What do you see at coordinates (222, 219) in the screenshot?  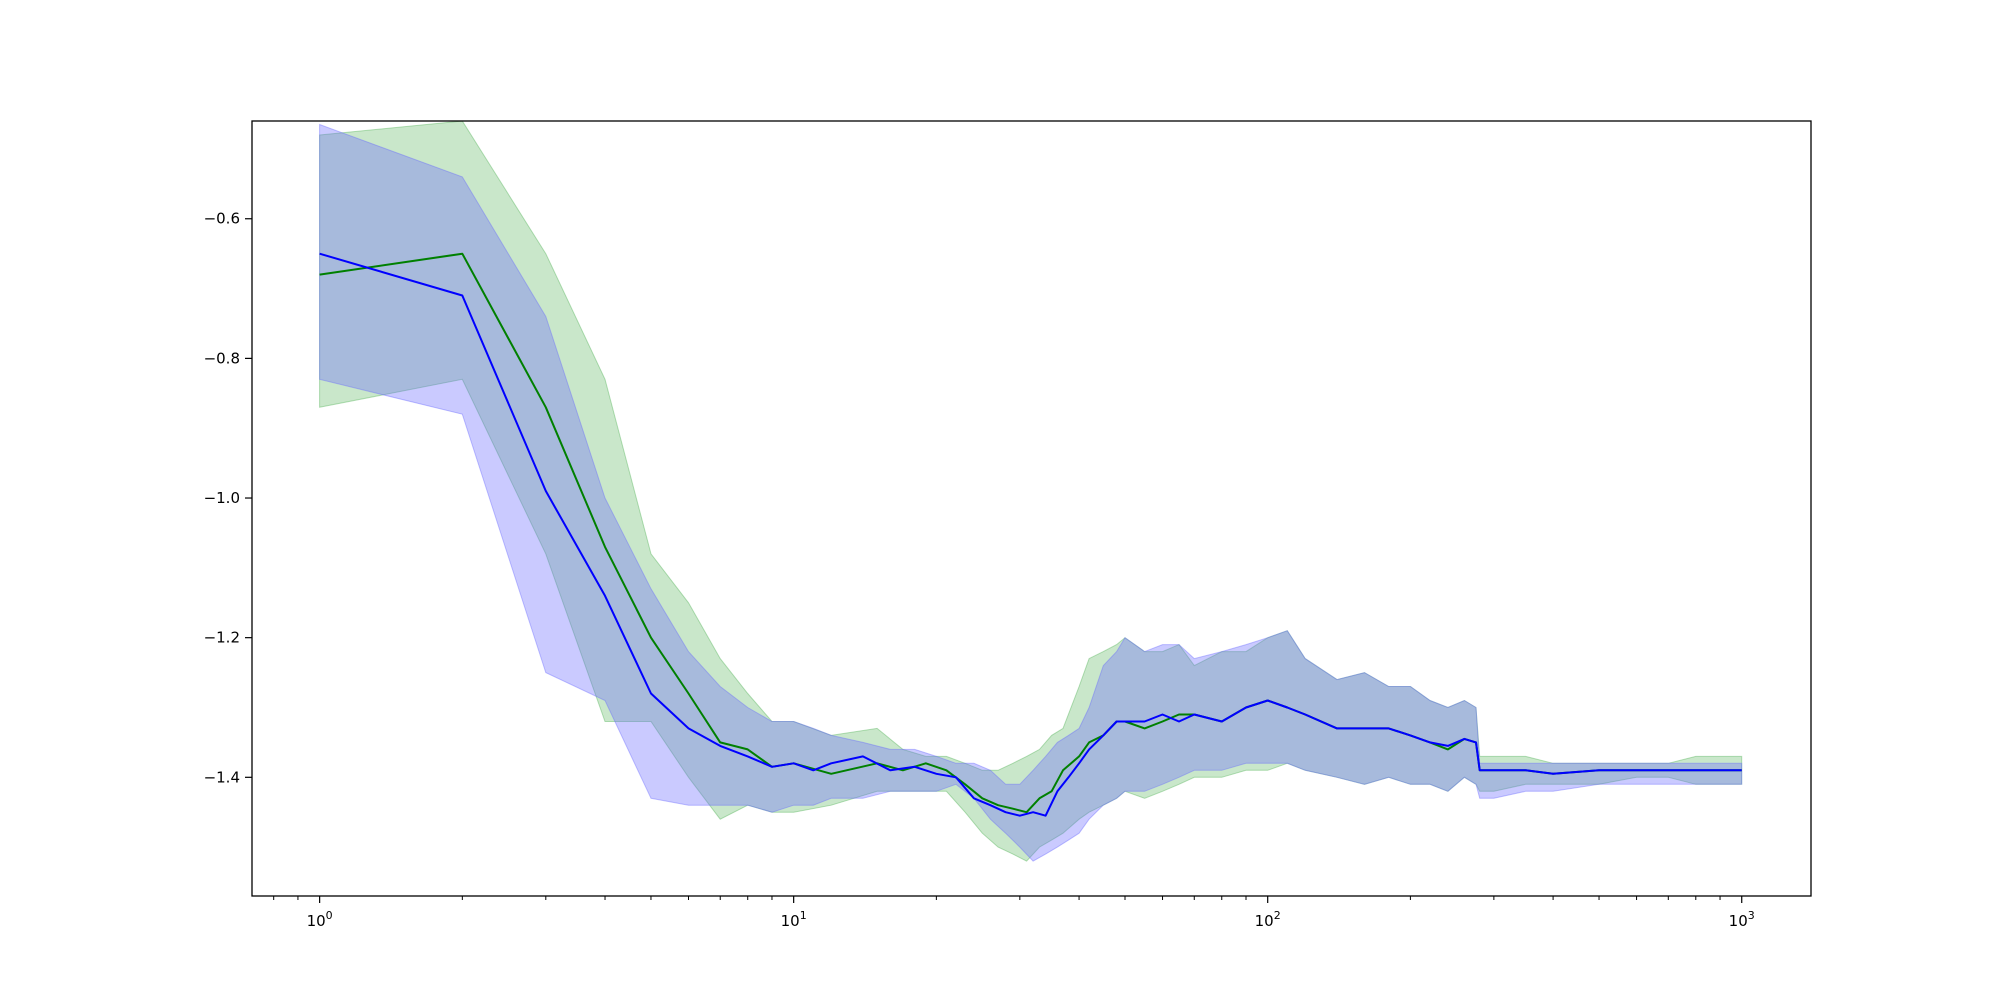 I see `y-tick-label: −0.6` at bounding box center [222, 219].